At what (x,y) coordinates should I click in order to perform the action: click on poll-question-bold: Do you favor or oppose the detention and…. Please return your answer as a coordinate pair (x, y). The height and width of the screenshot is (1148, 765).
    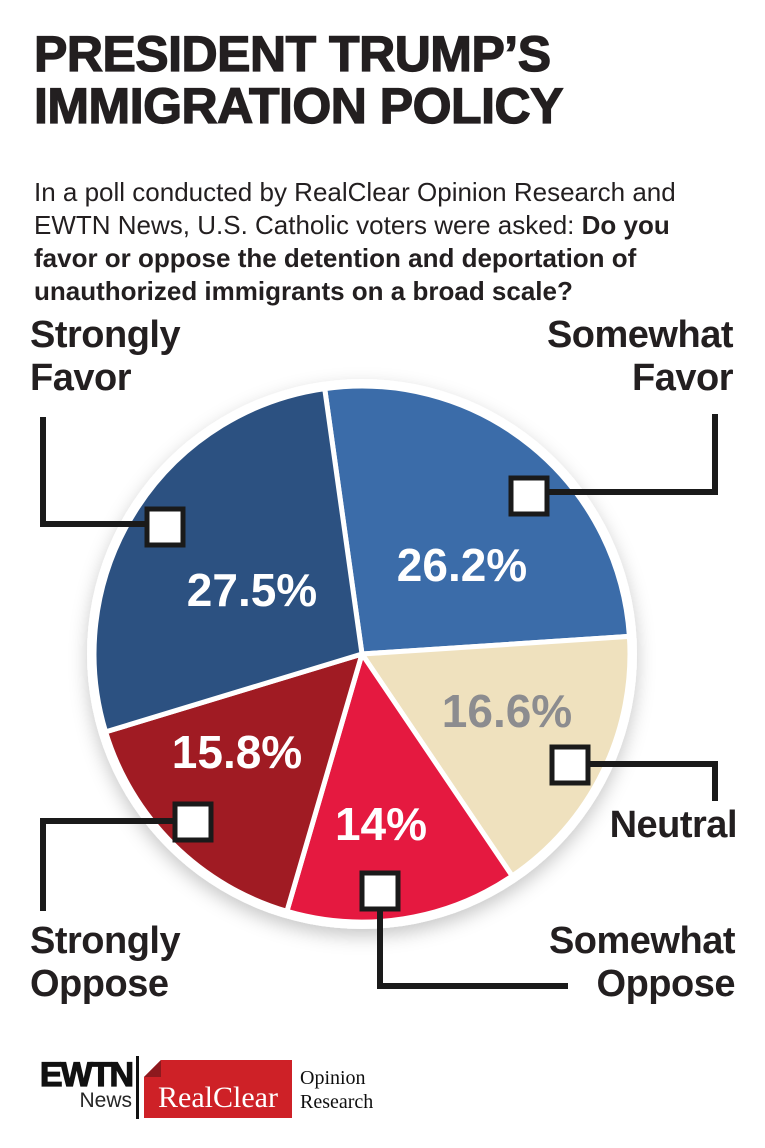
    Looking at the image, I should click on (352, 258).